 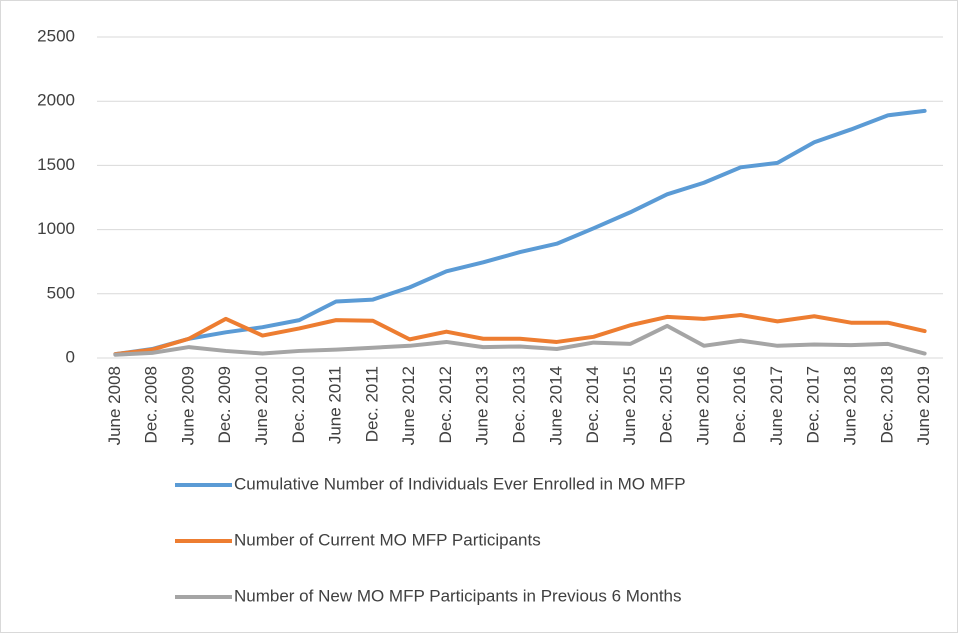 I want to click on x-tick-label: June 2019, so click(x=923, y=405).